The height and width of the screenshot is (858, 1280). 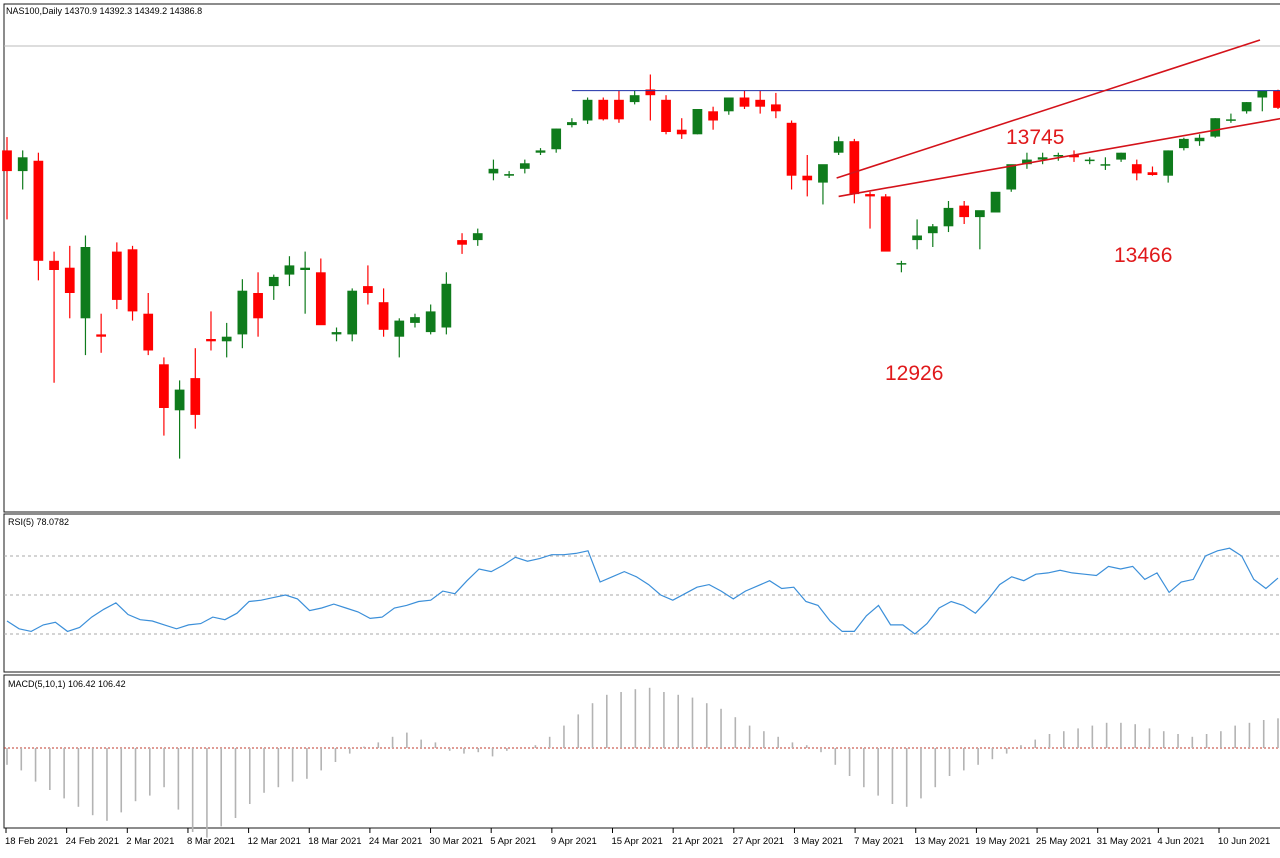 I want to click on x-tick-label: 18 Mar 2021, so click(x=334, y=841).